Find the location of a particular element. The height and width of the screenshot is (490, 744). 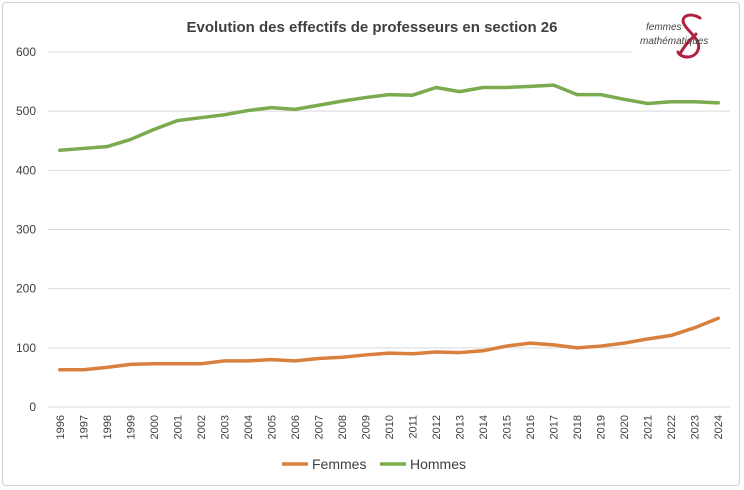

logo: femmes mathématiques is located at coordinates (674, 36).